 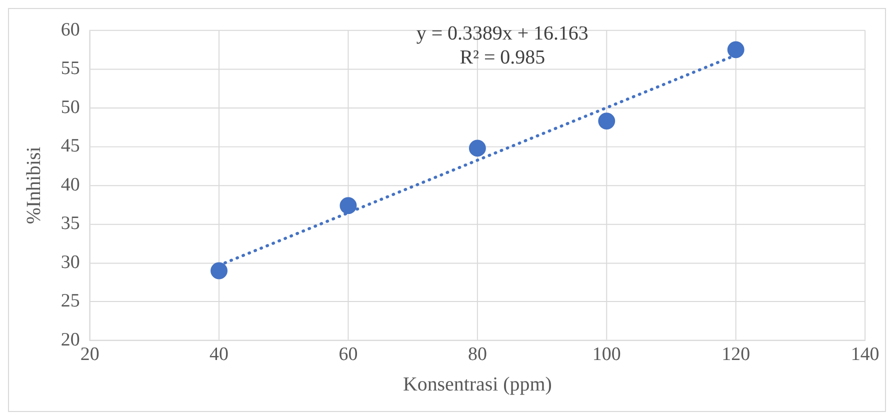 What do you see at coordinates (70, 107) in the screenshot?
I see `y-tick-label: 50` at bounding box center [70, 107].